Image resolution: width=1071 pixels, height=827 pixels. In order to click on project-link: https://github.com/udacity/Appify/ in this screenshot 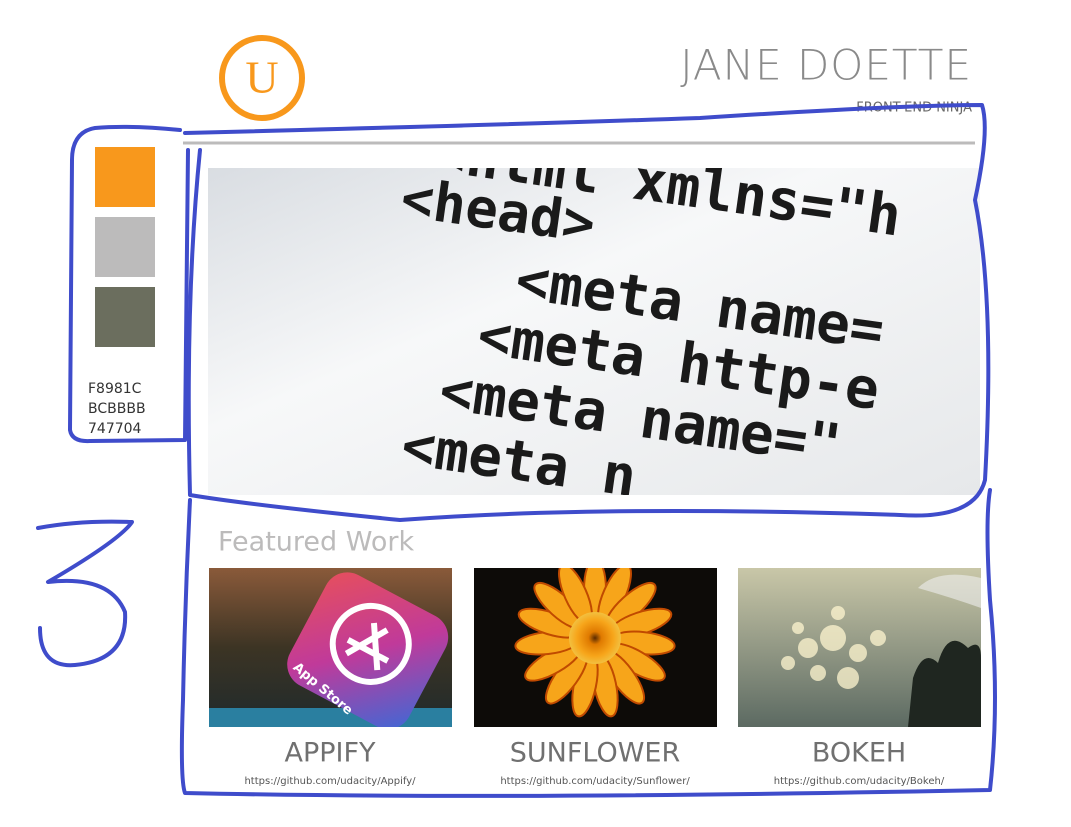, I will do `click(330, 781)`.